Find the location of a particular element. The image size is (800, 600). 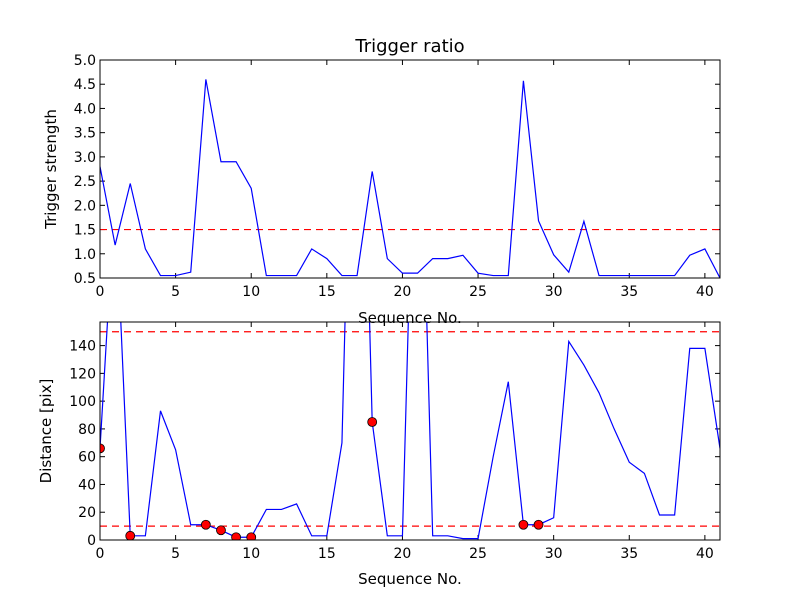

bottom-chart-y-tick-label: 60 is located at coordinates (87, 458).